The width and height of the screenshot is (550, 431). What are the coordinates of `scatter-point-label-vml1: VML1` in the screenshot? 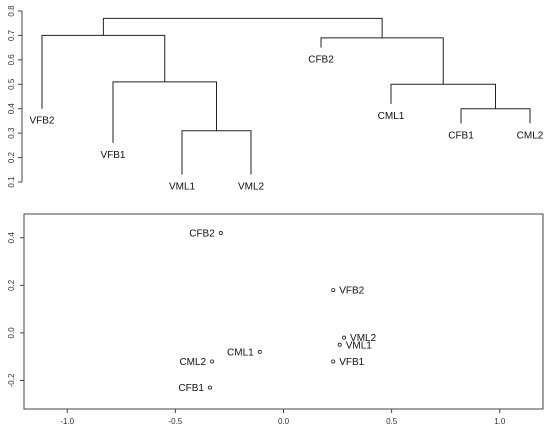 It's located at (359, 345).